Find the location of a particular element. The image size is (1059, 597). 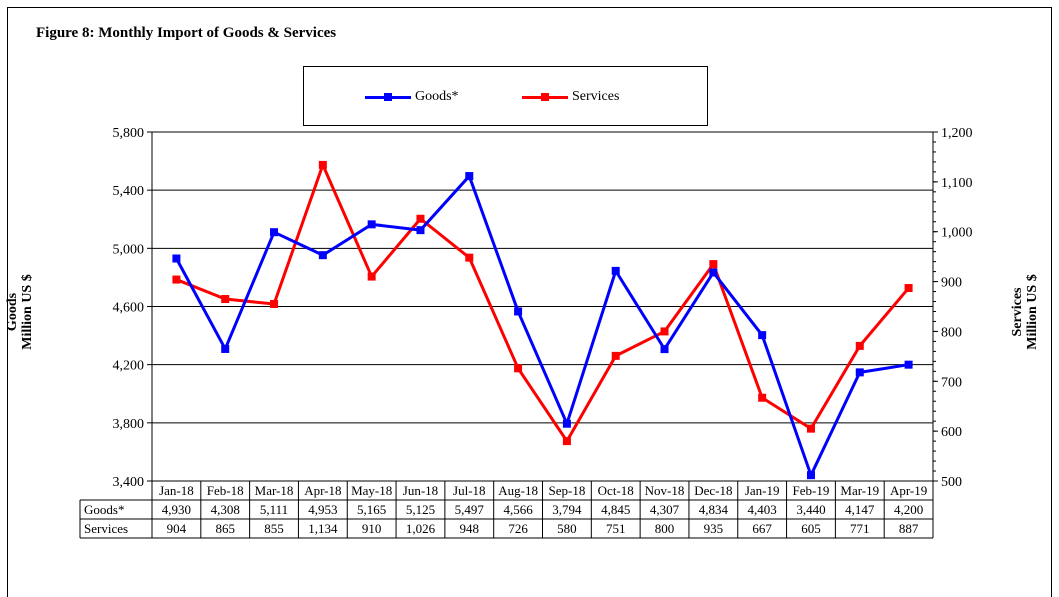

table-value: 4,307 is located at coordinates (665, 509).